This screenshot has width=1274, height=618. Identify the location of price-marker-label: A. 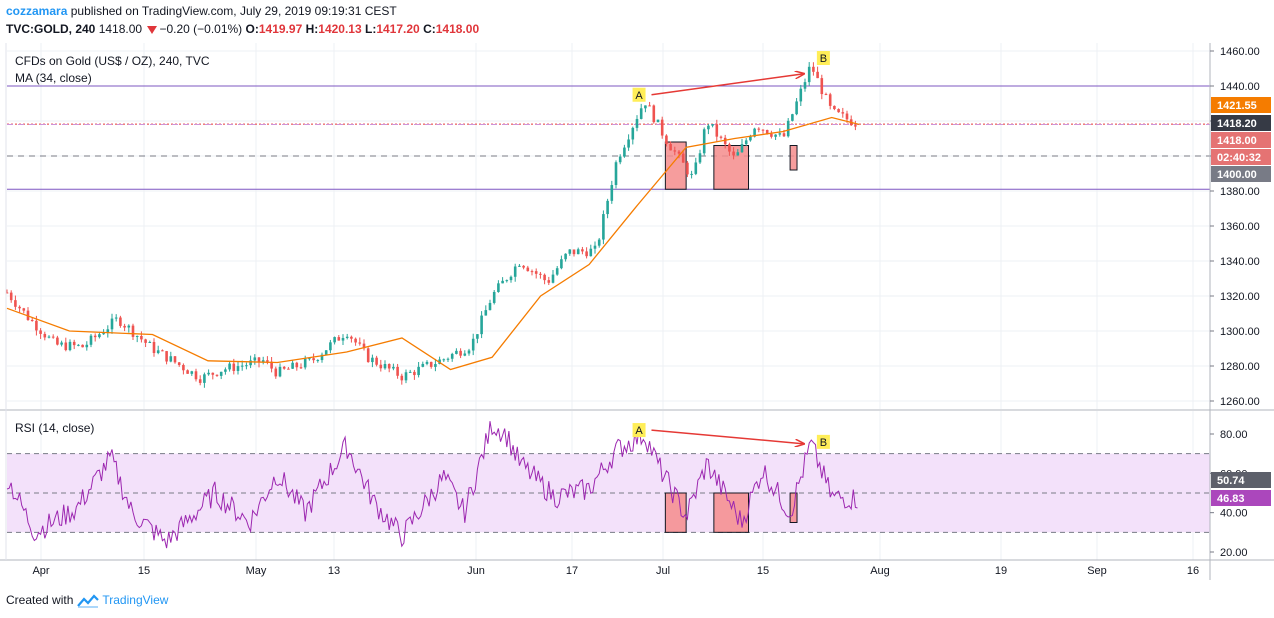
(639, 96).